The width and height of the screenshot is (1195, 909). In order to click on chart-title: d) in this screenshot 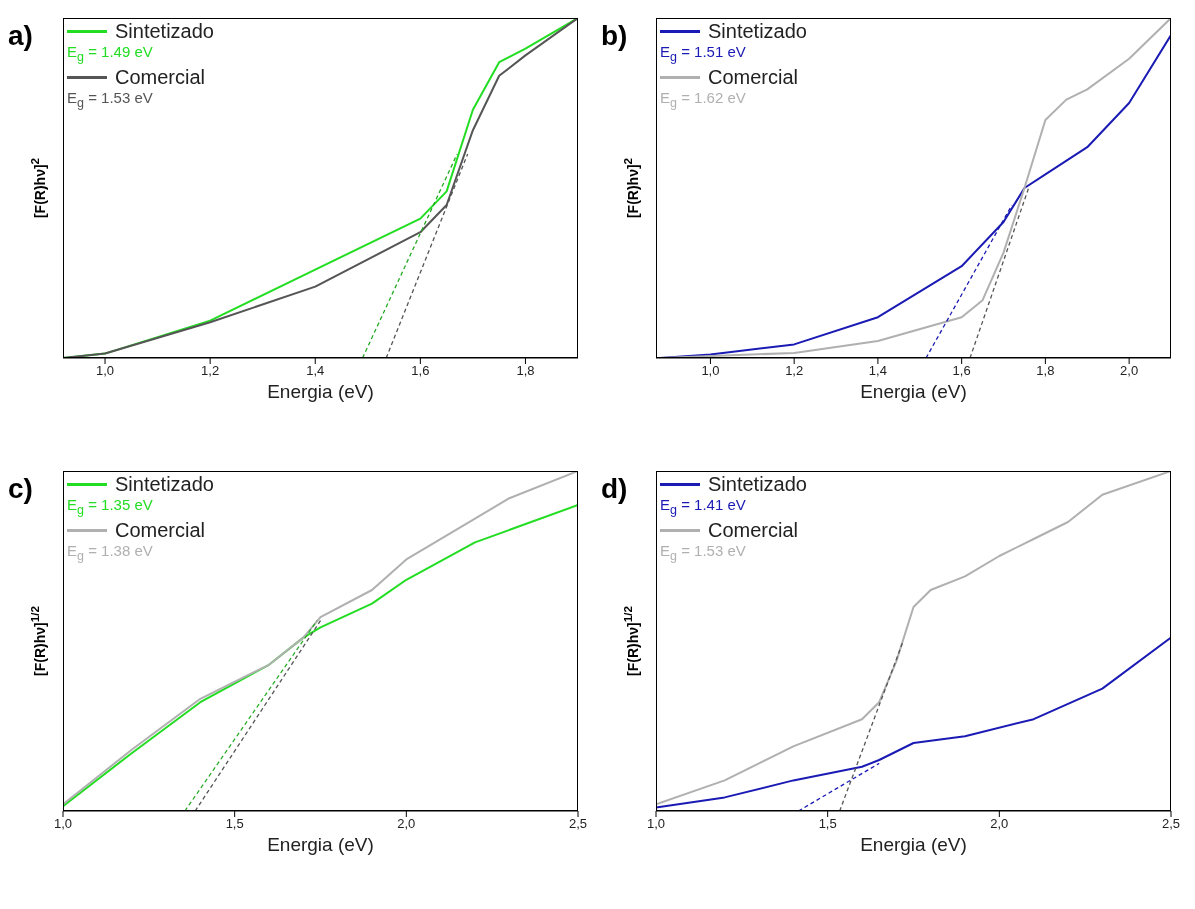, I will do `click(614, 489)`.